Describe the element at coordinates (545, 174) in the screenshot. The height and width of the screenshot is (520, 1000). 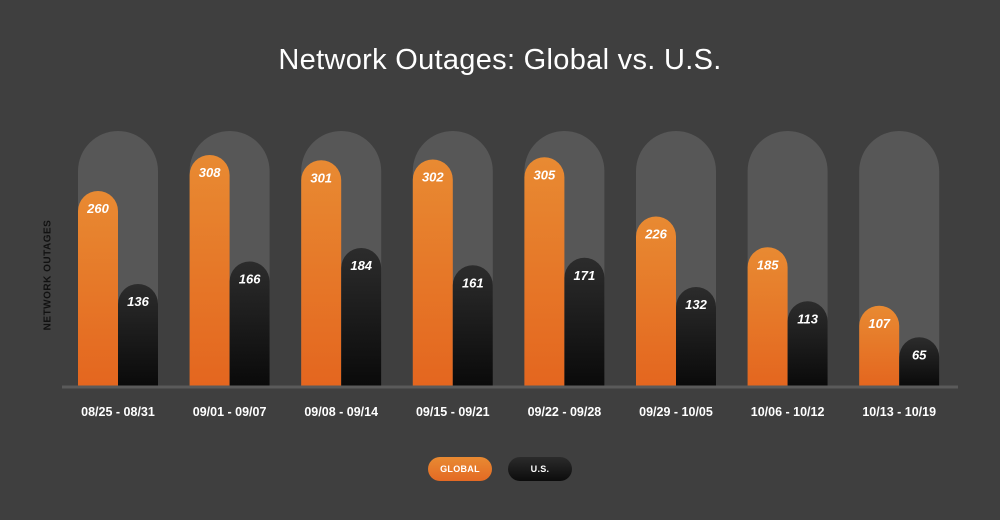
I see `data-label-global: 305` at that location.